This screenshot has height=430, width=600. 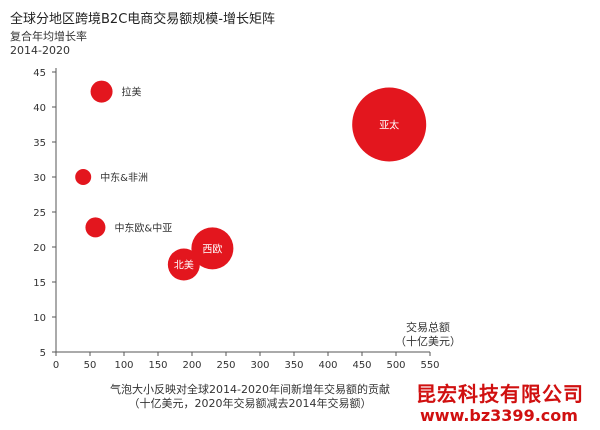 I want to click on y-axis-label-line1: 复合年均增长率, so click(x=48, y=36).